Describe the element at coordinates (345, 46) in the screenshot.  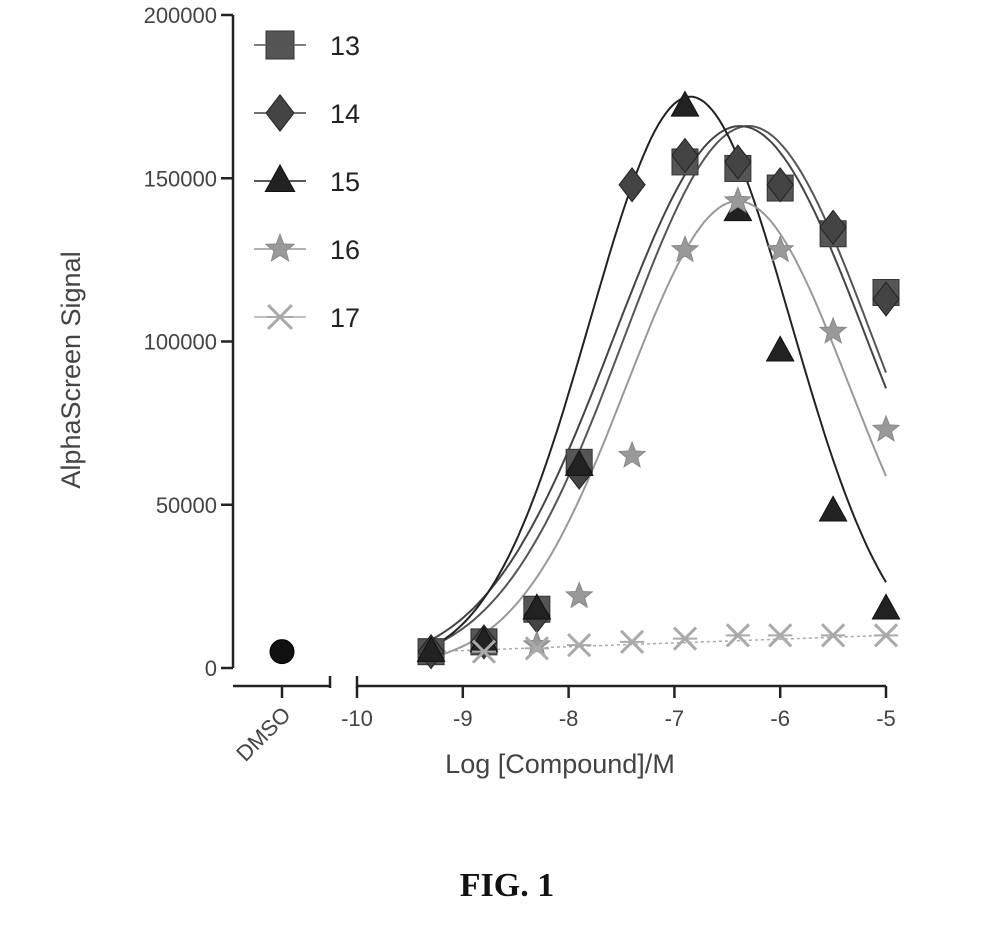
I see `legend-label-13: 13` at that location.